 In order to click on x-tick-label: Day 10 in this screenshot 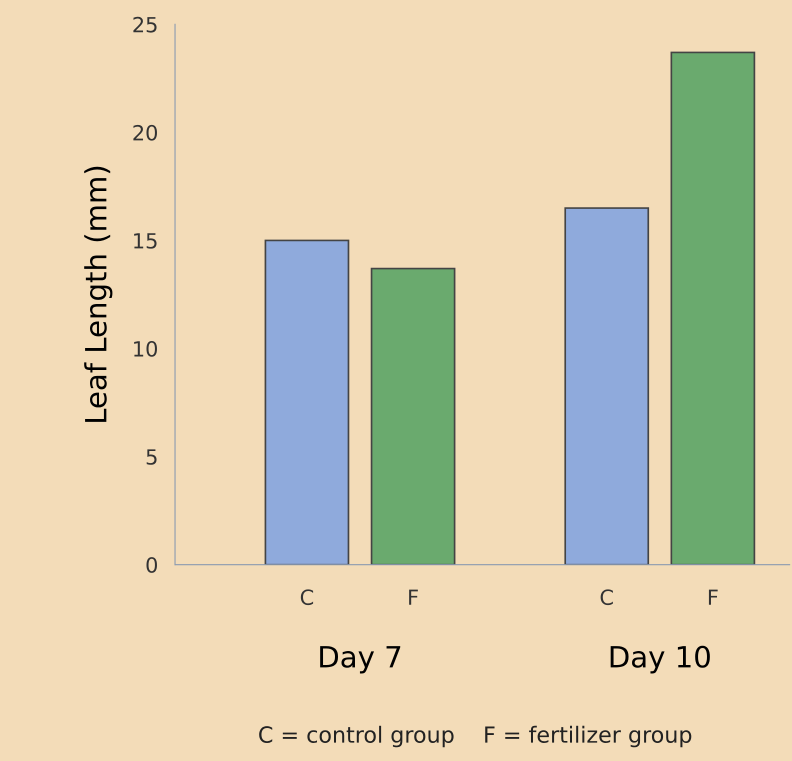, I will do `click(660, 660)`.